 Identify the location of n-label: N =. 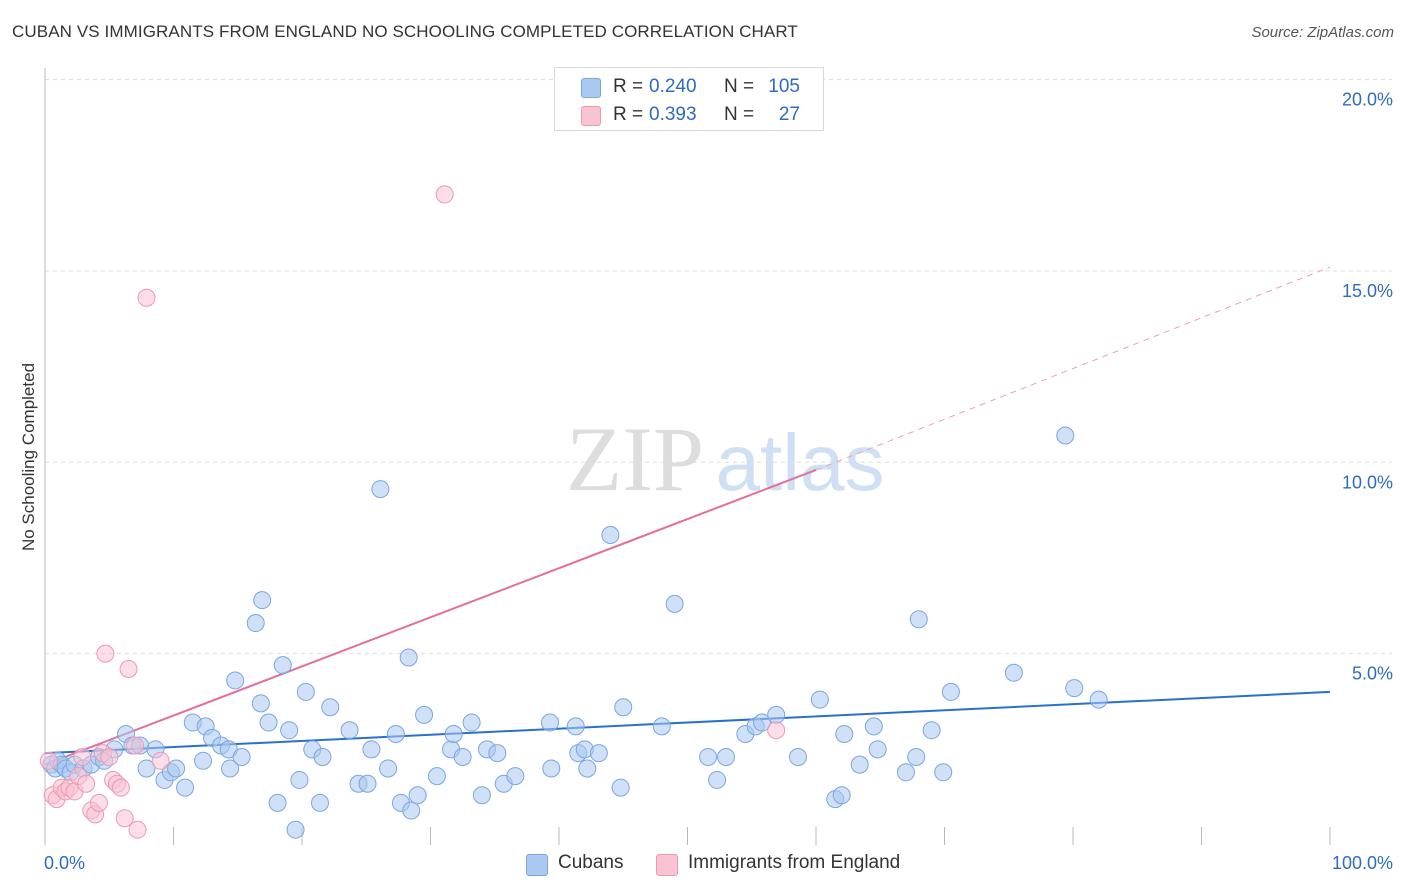
(739, 86).